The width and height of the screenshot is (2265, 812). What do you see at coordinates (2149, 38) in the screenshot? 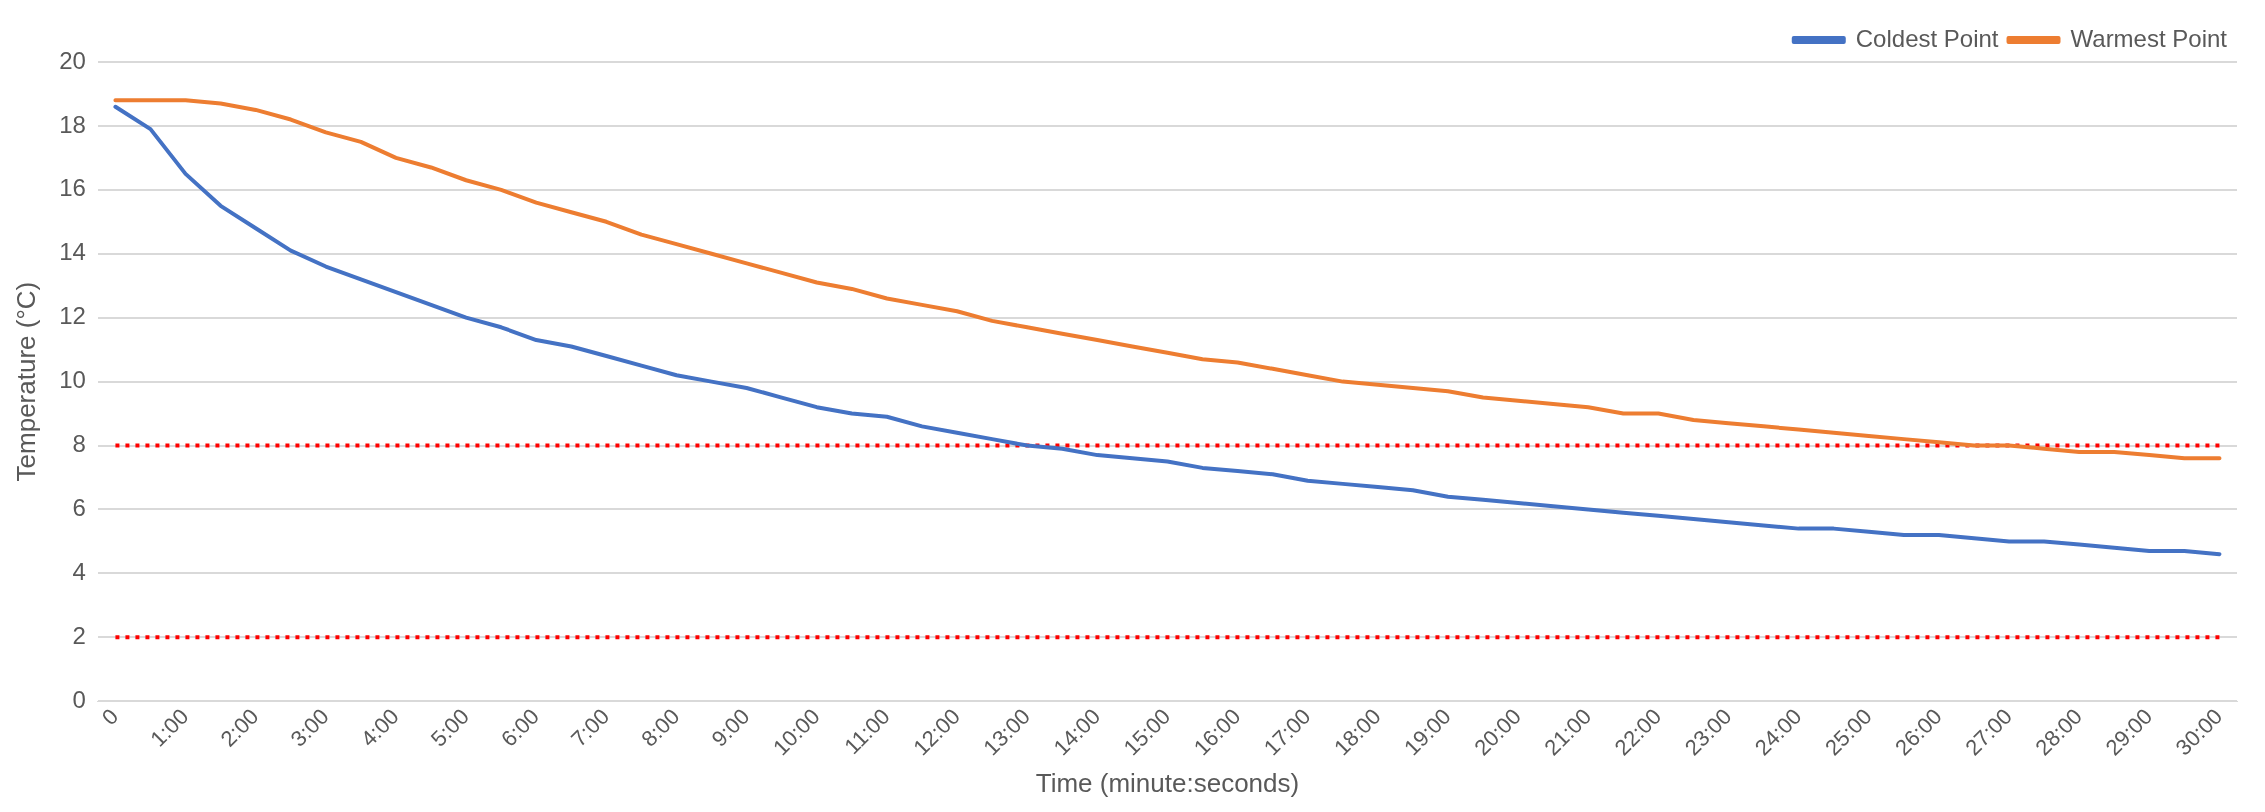
I see `legend-label: Warmest Point` at bounding box center [2149, 38].